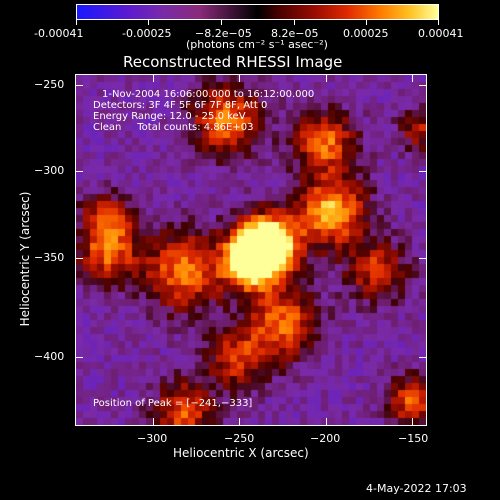 Image resolution: width=500 pixels, height=500 pixels. I want to click on y-axis-label: Heliocentric Y (arcsec), so click(25, 259).